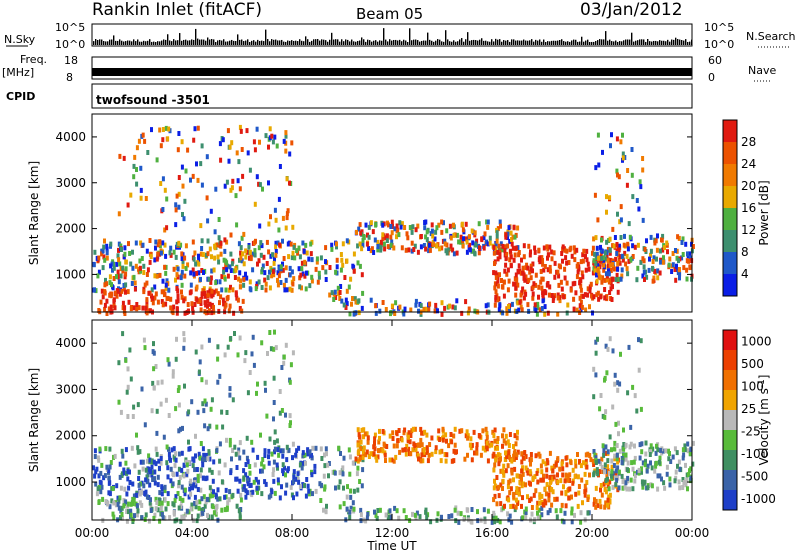 This screenshot has height=554, width=800. Describe the element at coordinates (719, 44) in the screenshot. I see `nsearch-bottom-tick: 10^0` at that location.